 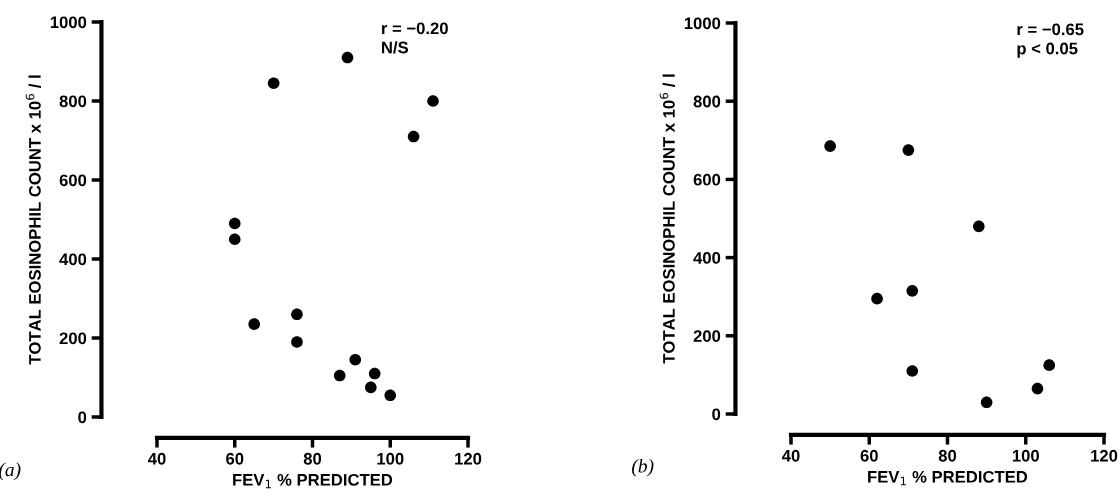 I want to click on annotation: r = −0.65 p < 0.05, so click(x=1050, y=40).